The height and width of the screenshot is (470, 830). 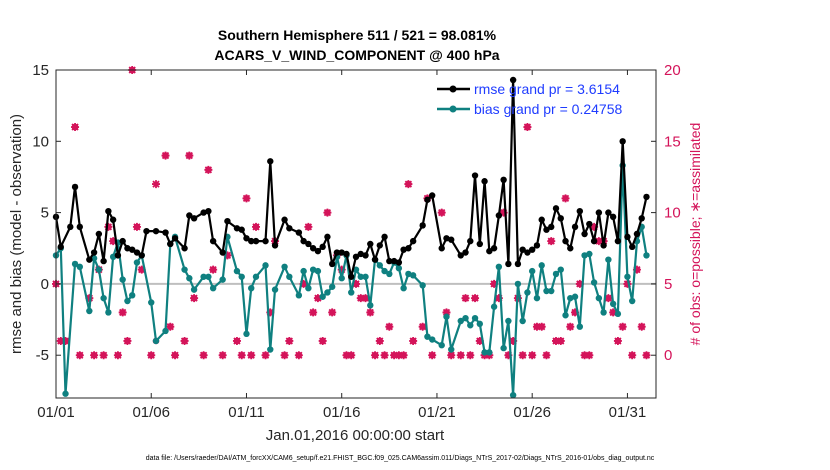 I want to click on y2-tick-label: 15, so click(x=672, y=141).